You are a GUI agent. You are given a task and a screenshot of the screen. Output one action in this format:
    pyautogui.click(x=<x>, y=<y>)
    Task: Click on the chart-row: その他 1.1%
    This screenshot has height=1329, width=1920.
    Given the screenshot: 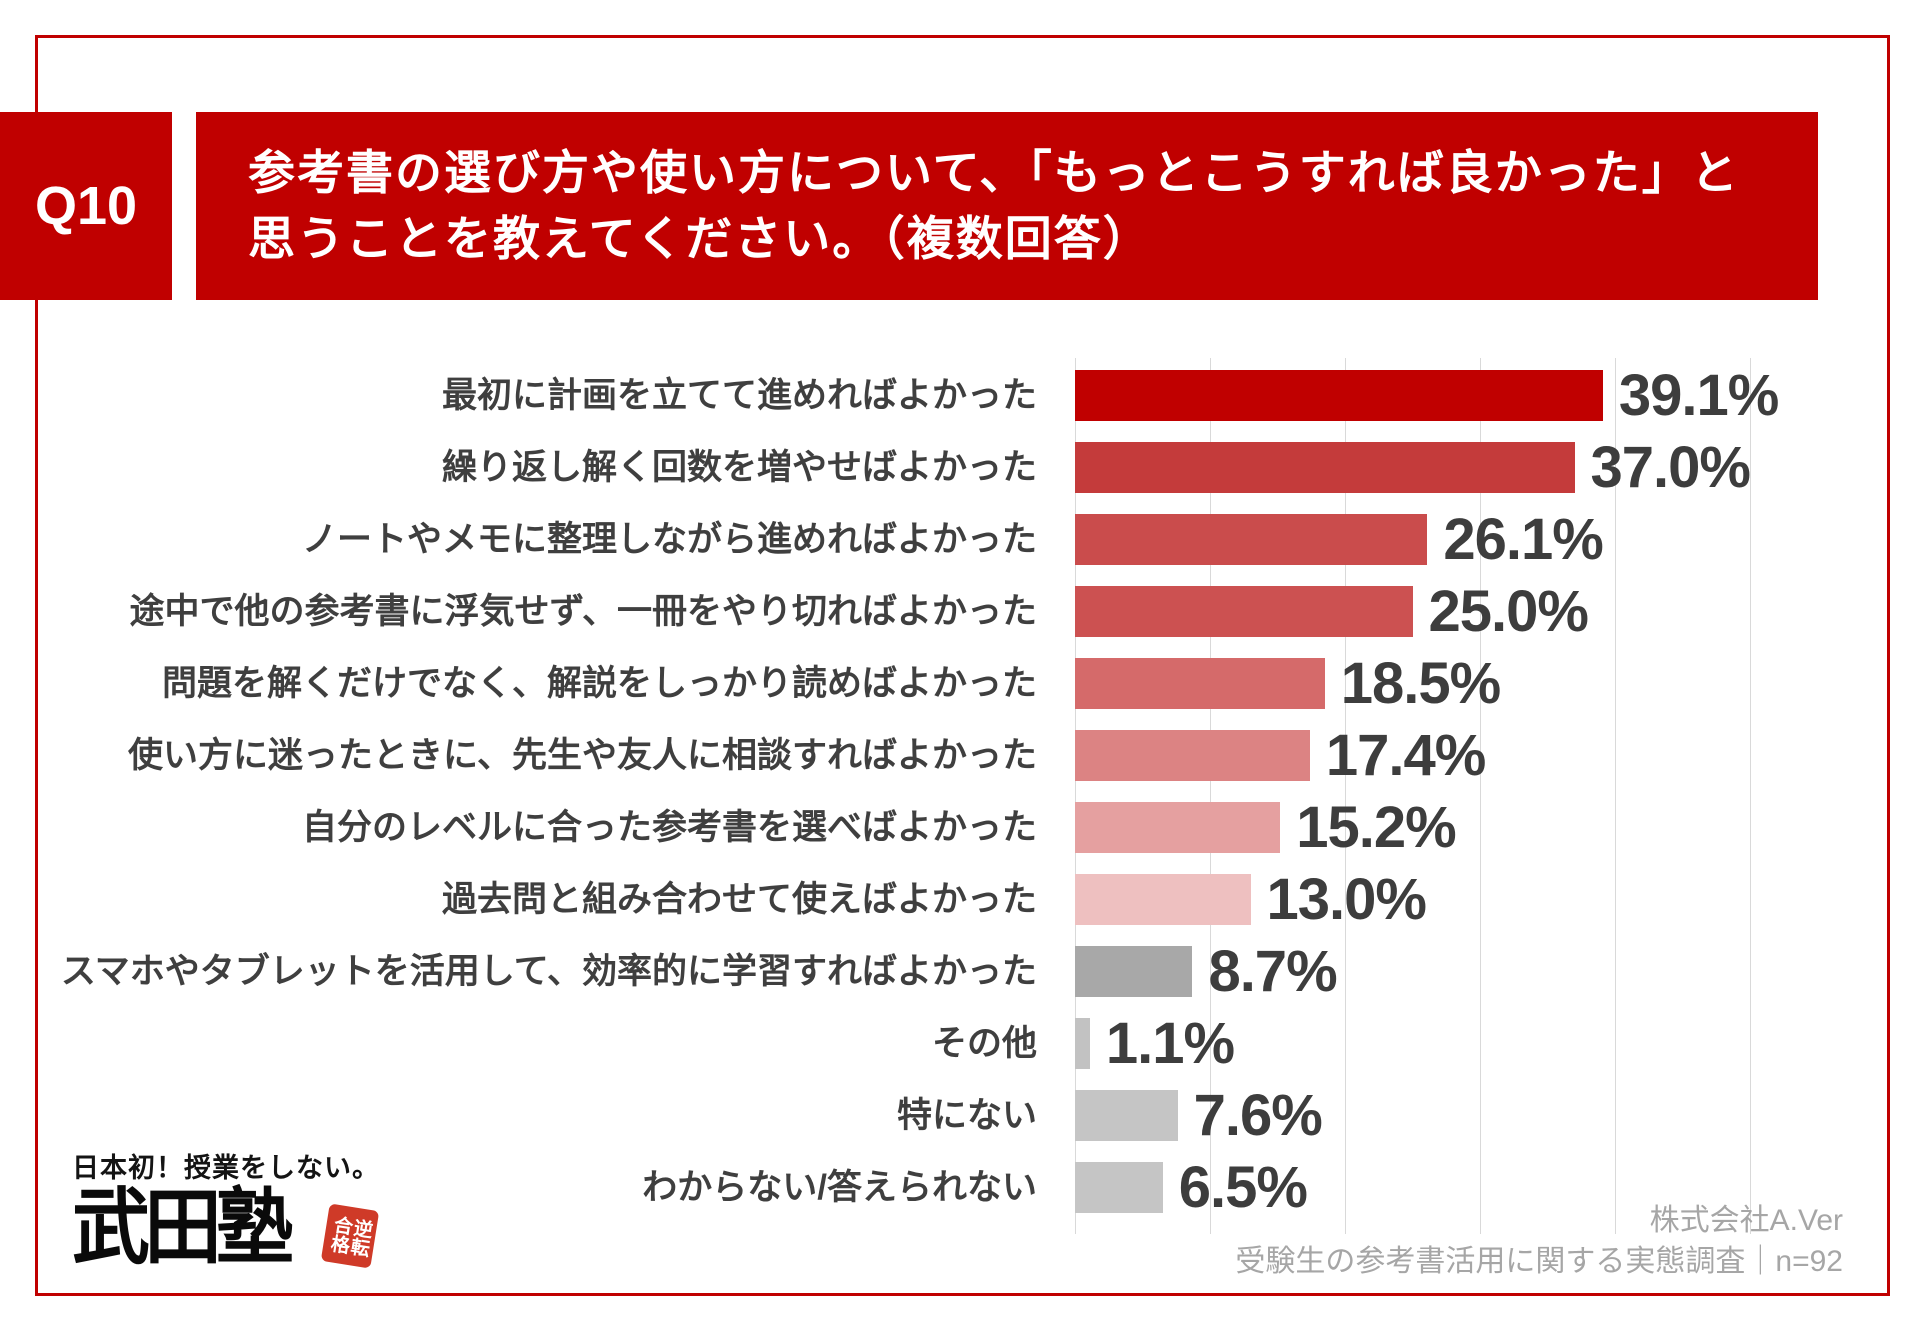 What is the action you would take?
    pyautogui.click(x=960, y=1050)
    